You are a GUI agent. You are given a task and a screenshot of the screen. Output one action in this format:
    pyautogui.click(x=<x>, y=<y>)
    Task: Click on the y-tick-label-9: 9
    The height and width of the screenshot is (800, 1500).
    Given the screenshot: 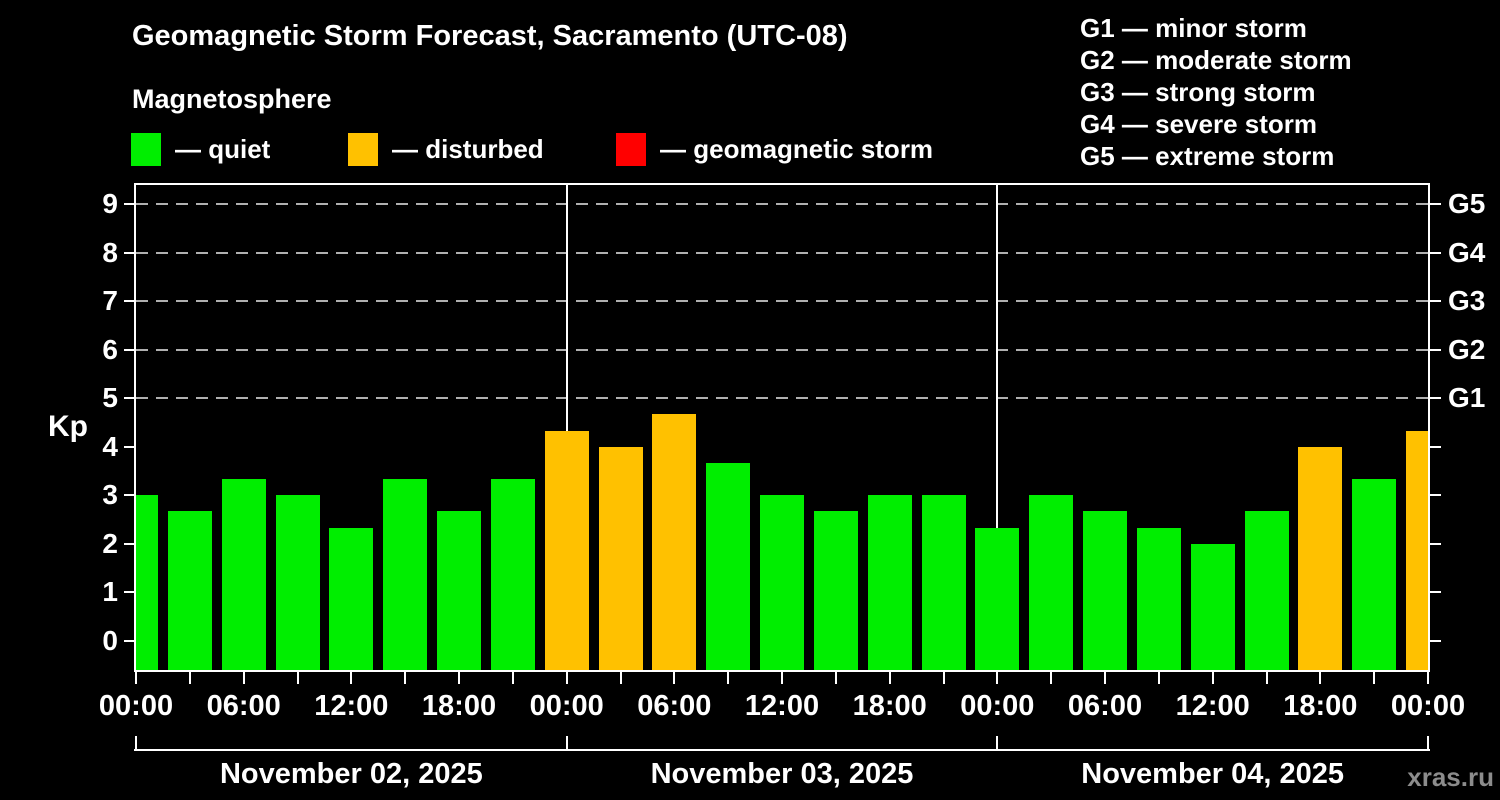 What is the action you would take?
    pyautogui.click(x=110, y=204)
    